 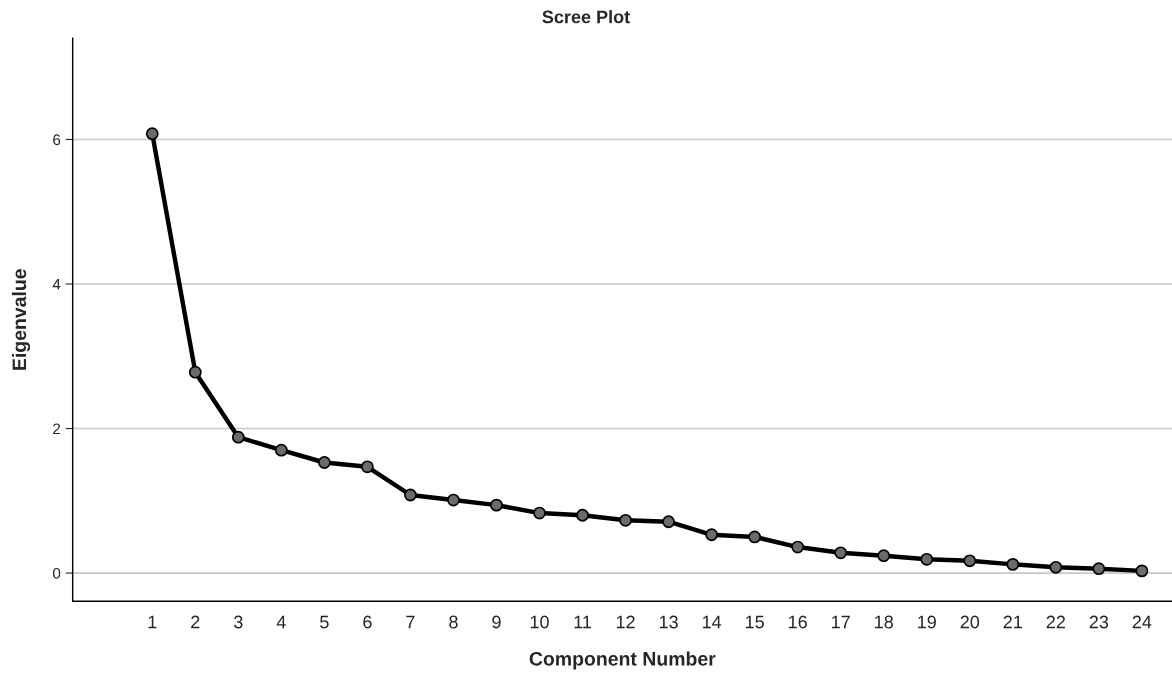 I want to click on x-tick-label: 24, so click(x=1142, y=622).